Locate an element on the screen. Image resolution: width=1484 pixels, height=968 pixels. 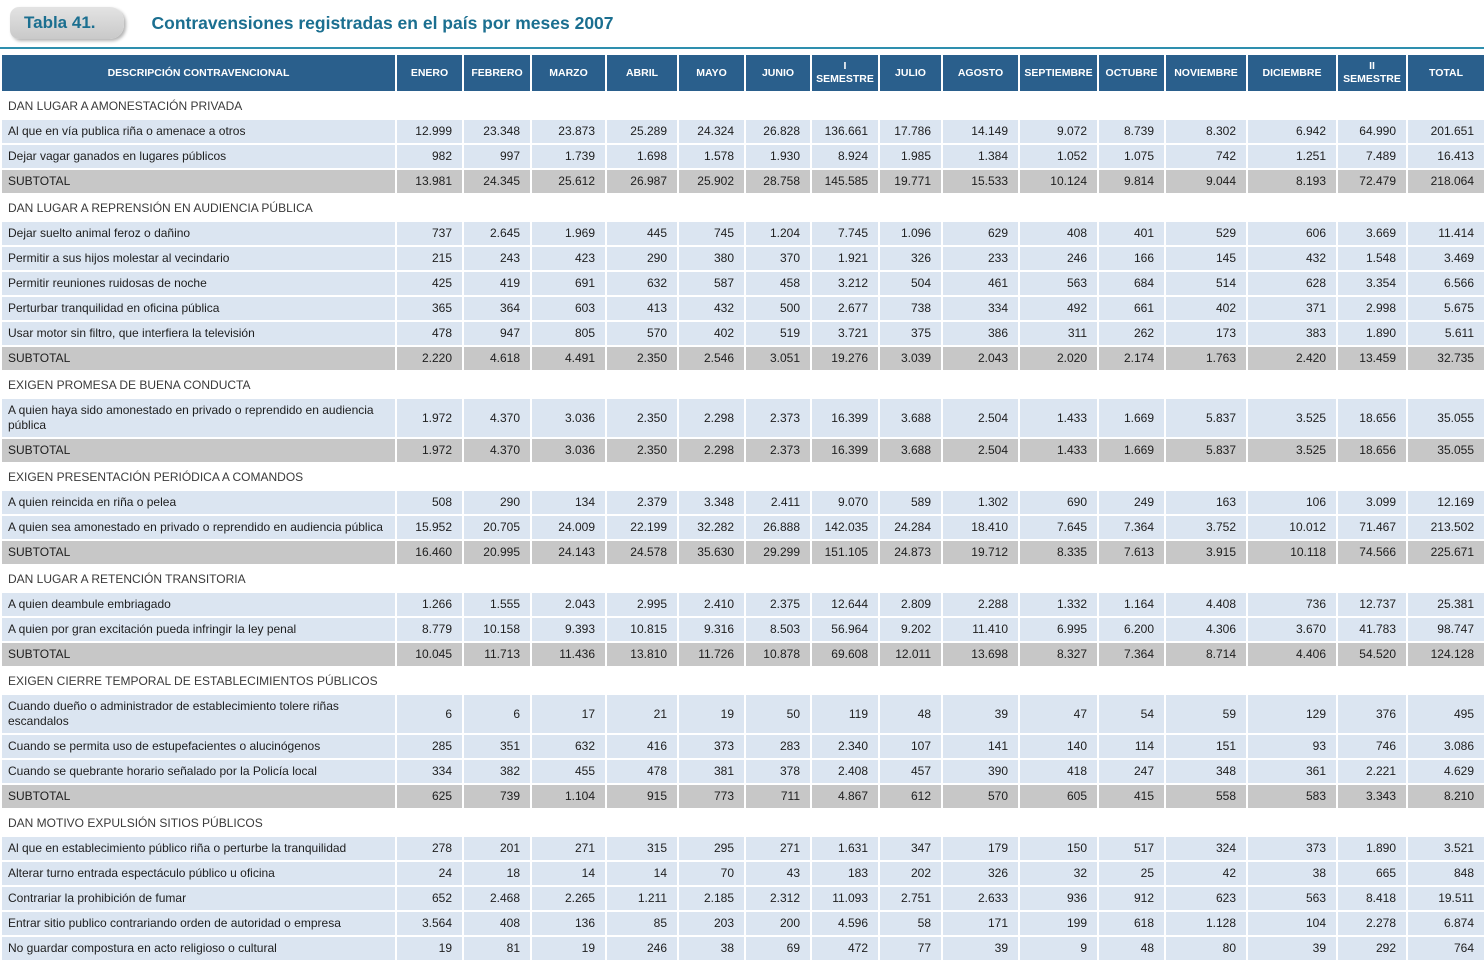
cell-value: 140 is located at coordinates (1058, 747).